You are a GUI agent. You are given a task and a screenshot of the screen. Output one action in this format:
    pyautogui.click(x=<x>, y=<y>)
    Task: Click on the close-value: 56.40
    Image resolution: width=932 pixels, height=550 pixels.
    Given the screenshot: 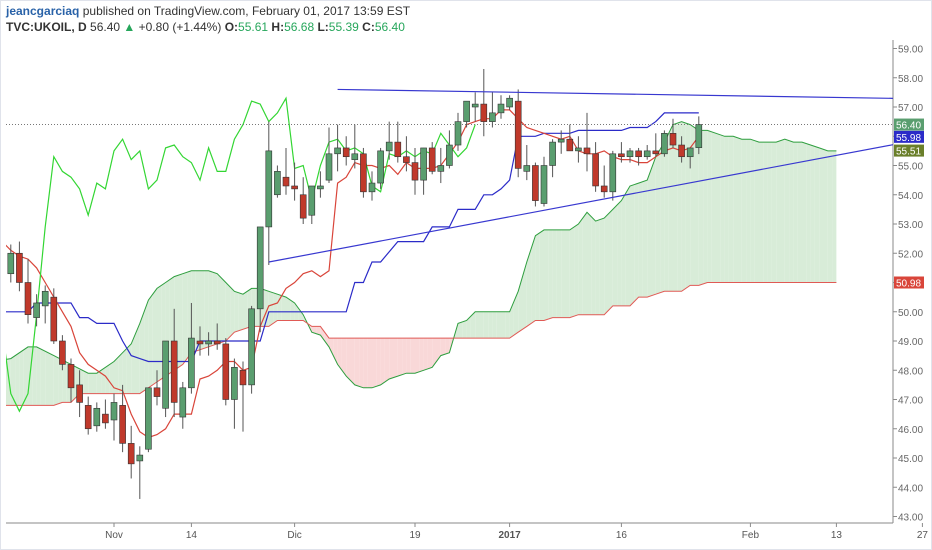 What is the action you would take?
    pyautogui.click(x=389, y=27)
    